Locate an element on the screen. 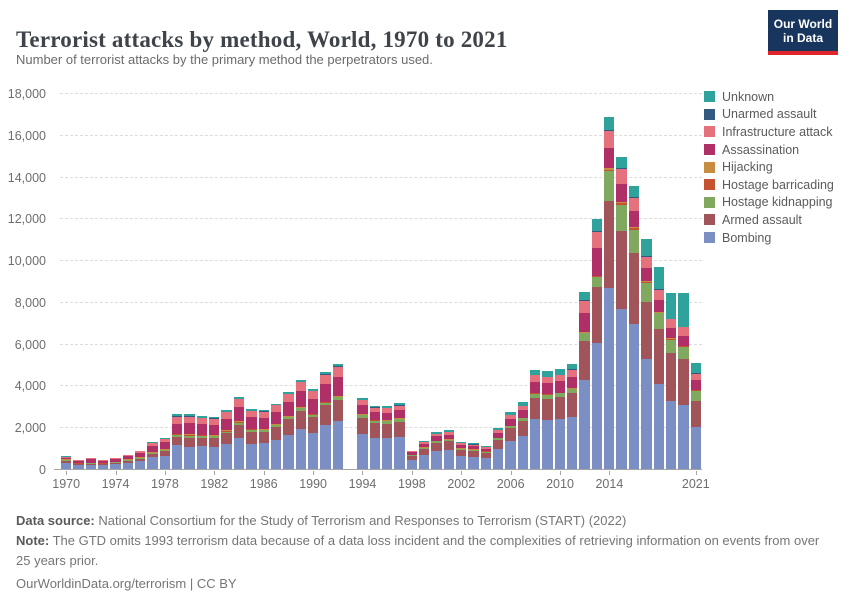 The image size is (850, 600). bar-segment-1972-infrastructure-attack is located at coordinates (91, 459).